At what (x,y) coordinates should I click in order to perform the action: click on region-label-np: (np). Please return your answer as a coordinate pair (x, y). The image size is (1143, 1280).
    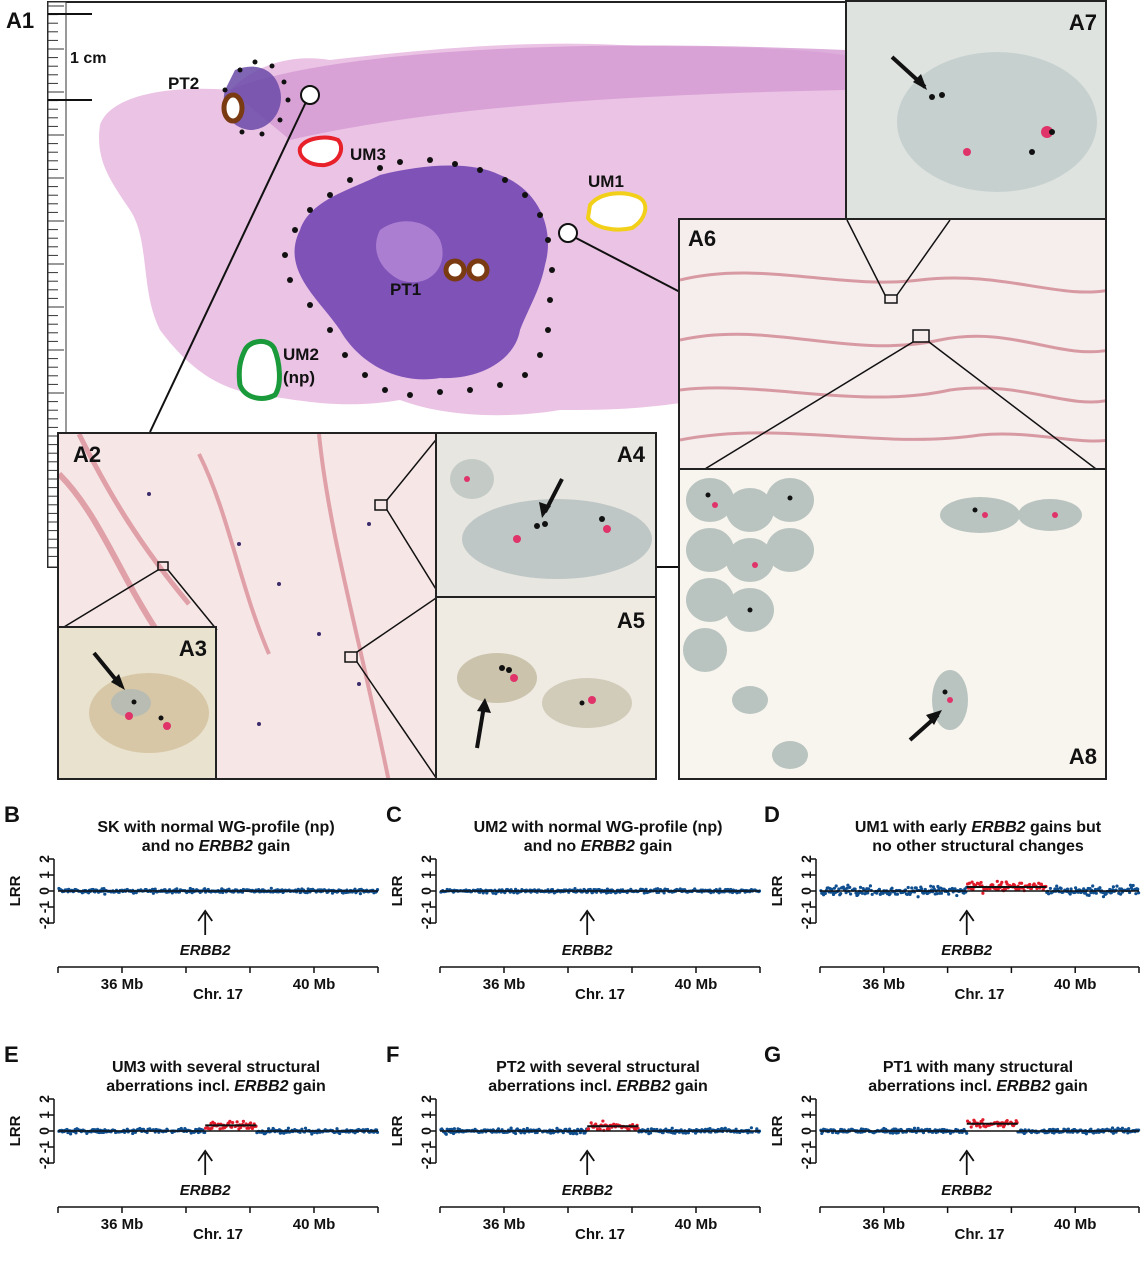
    Looking at the image, I should click on (299, 377).